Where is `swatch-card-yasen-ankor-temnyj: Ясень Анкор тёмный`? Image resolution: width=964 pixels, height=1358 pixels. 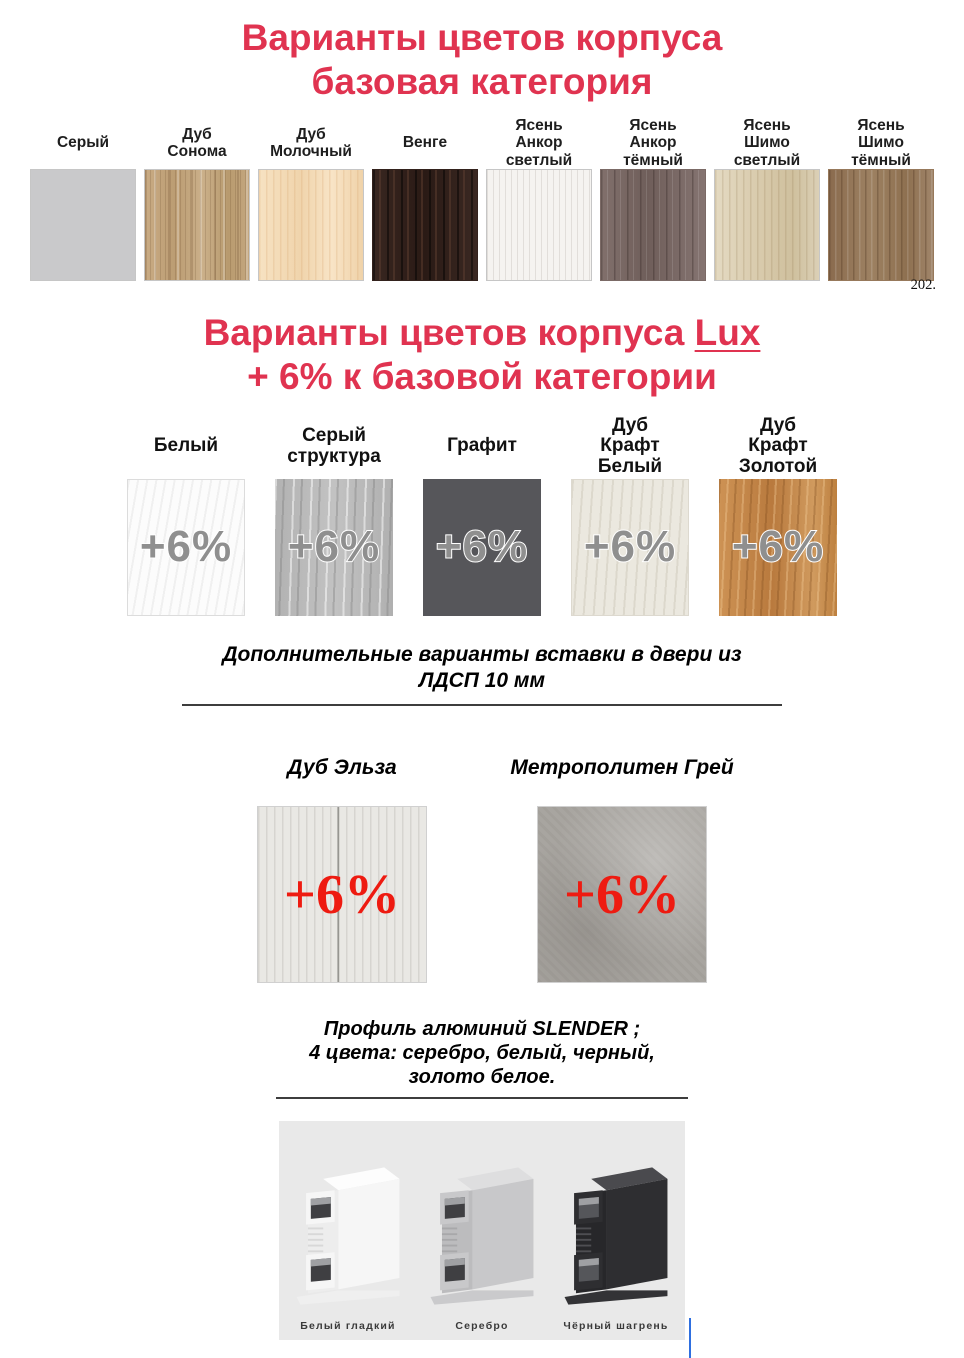
swatch-card-yasen-ankor-temnyj: Ясень Анкор тёмный is located at coordinates (653, 199).